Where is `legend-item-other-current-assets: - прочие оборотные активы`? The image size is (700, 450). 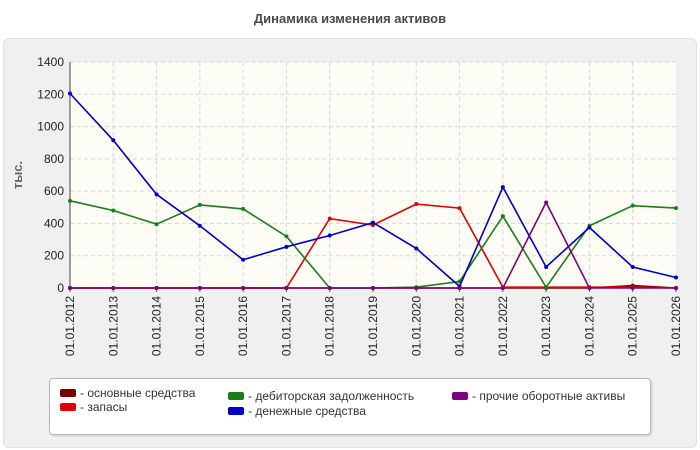 legend-item-other-current-assets: - прочие оборотные активы is located at coordinates (538, 396).